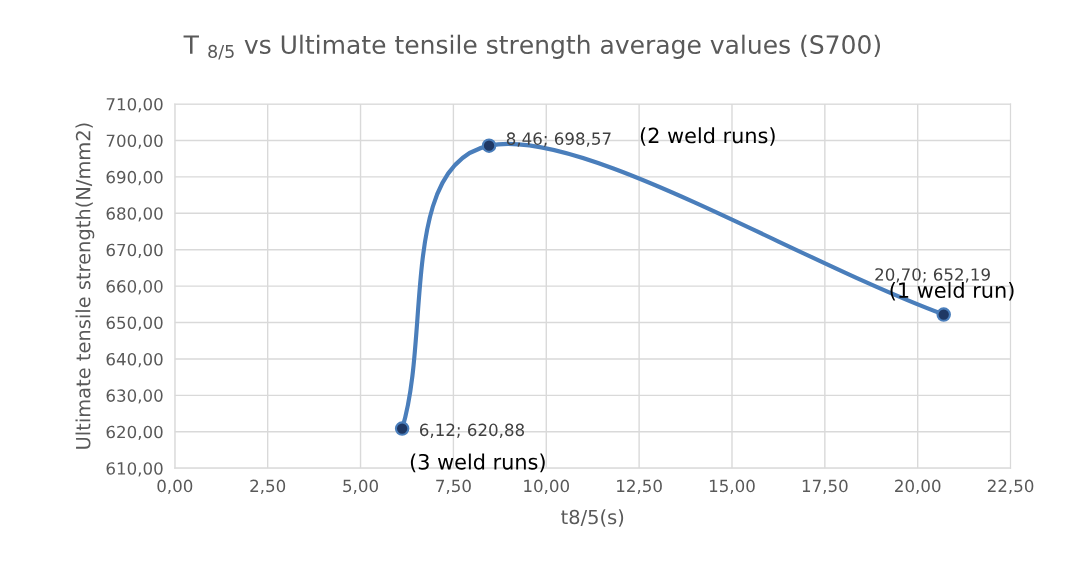 This screenshot has width=1066, height=578. I want to click on x-tick-label: 12,50, so click(639, 486).